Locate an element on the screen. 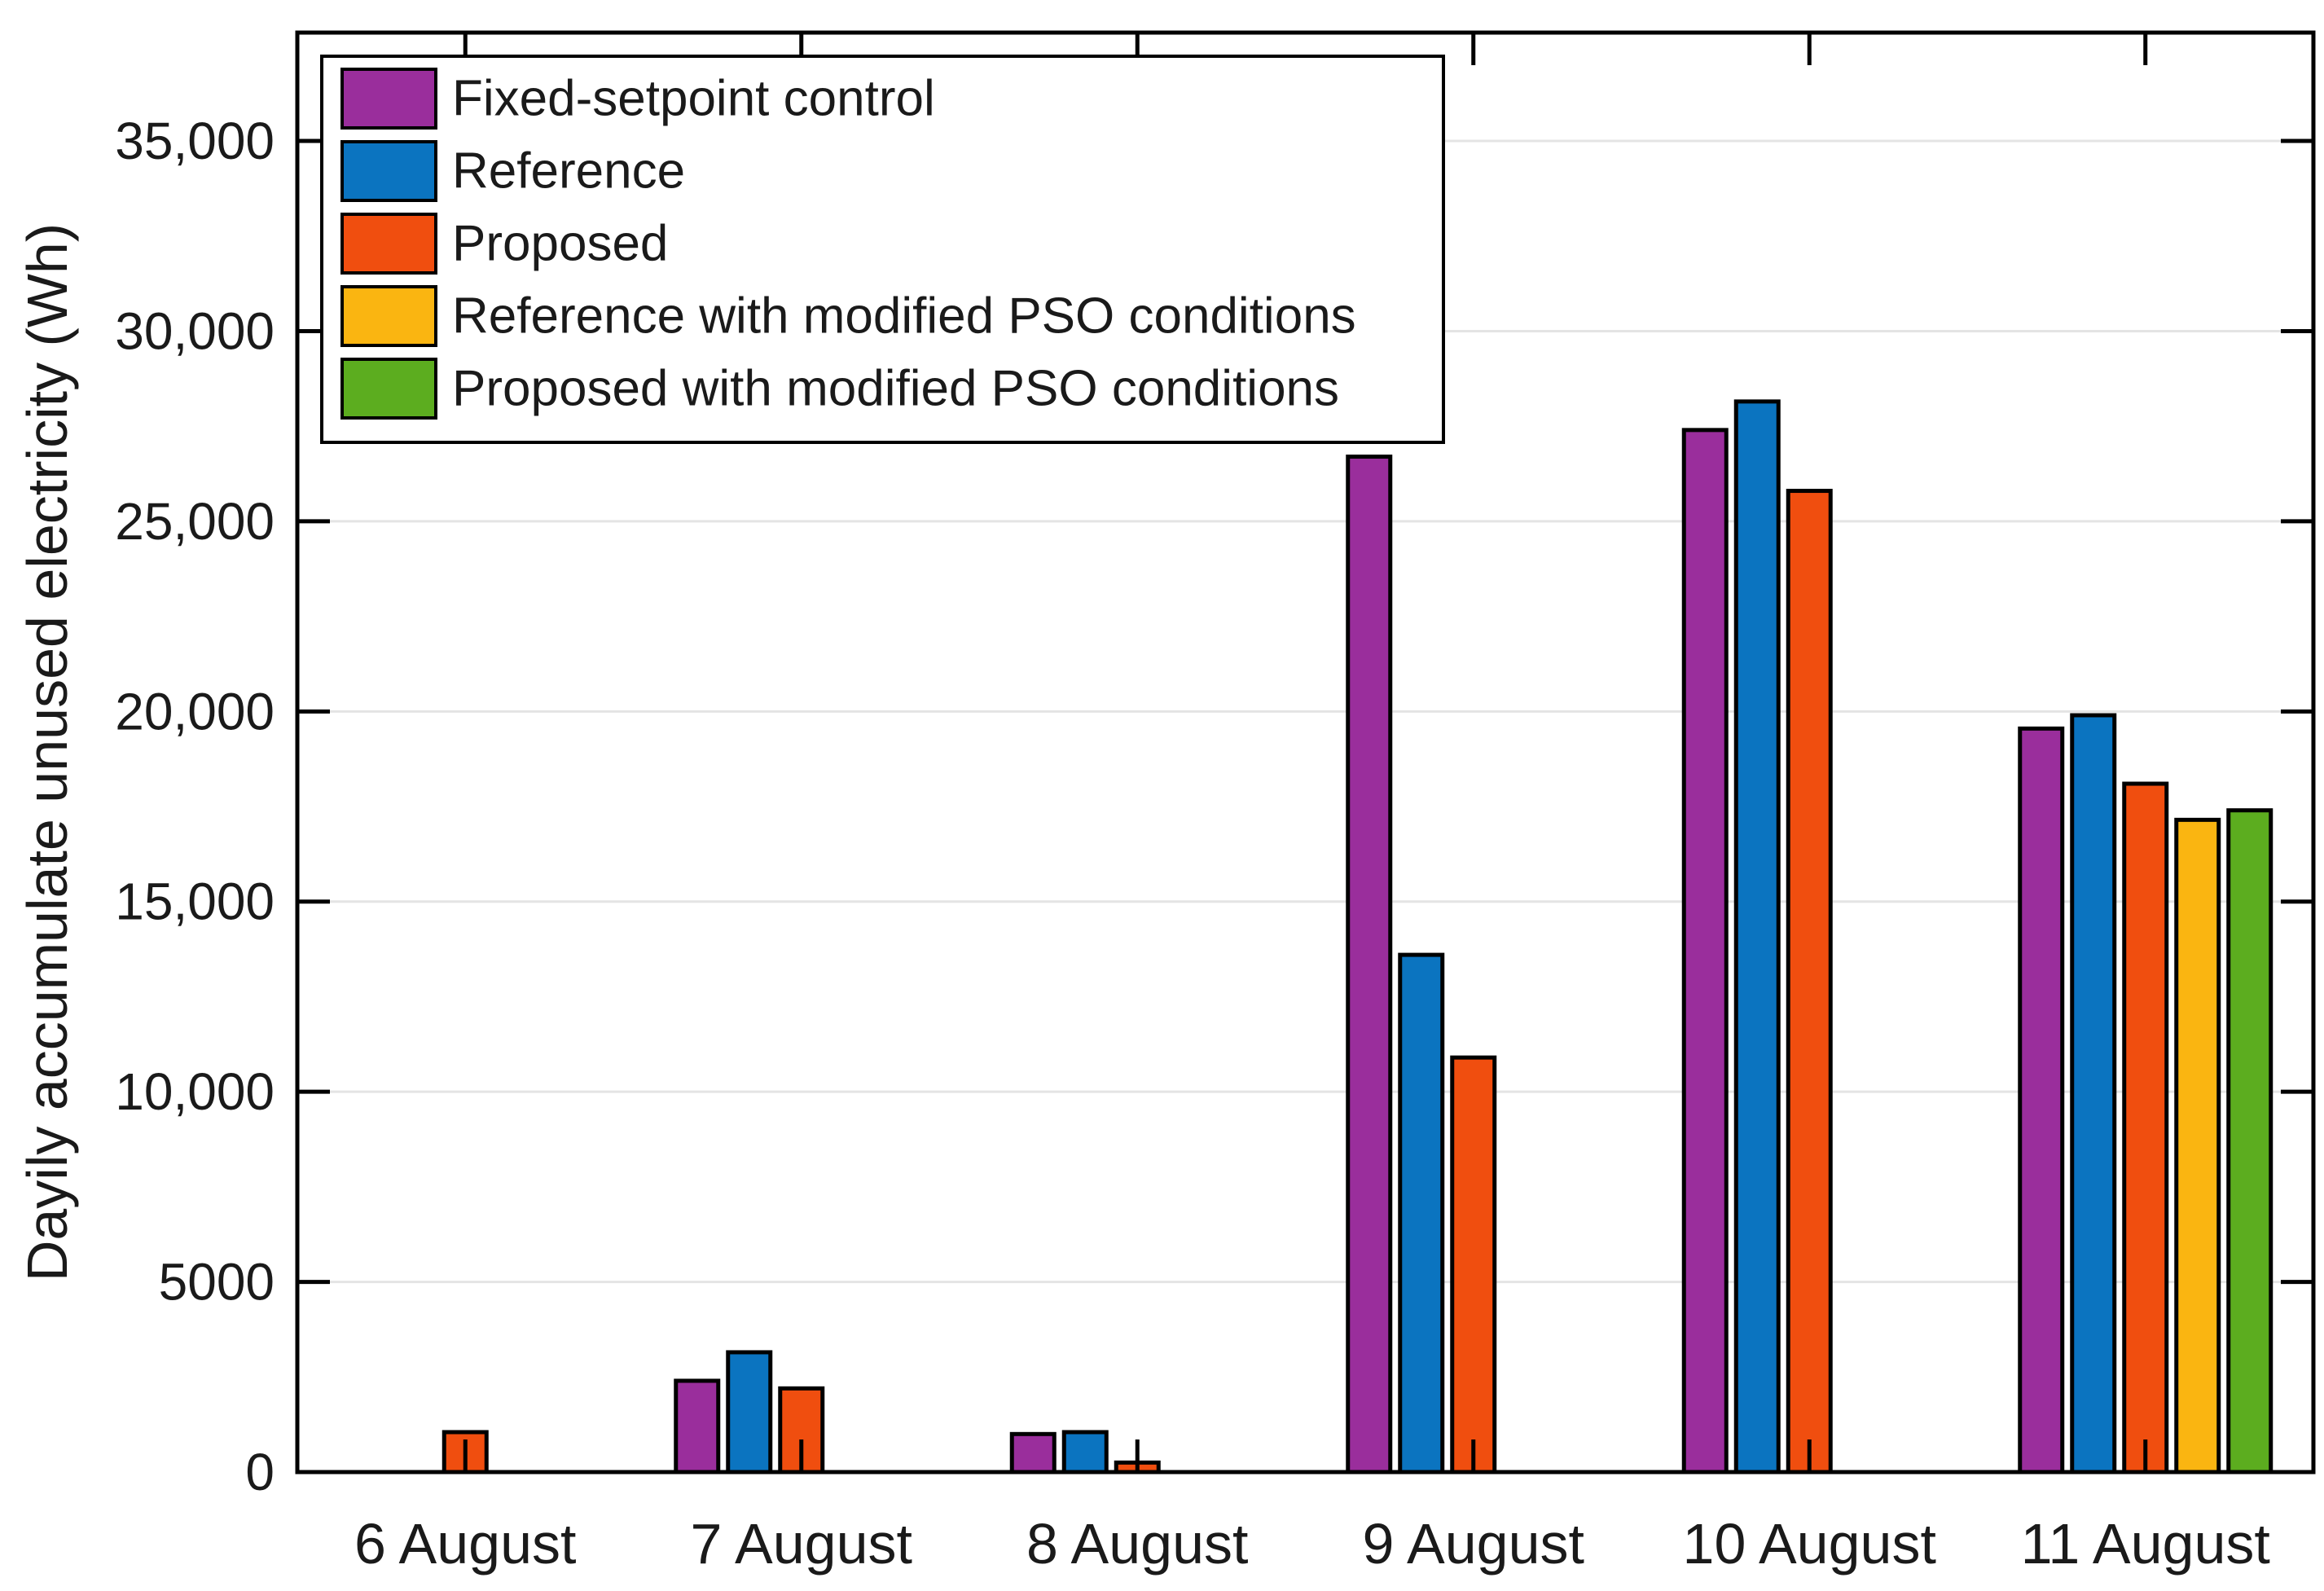 This screenshot has height=1591, width=2324. bar-reference-10-august is located at coordinates (1757, 937).